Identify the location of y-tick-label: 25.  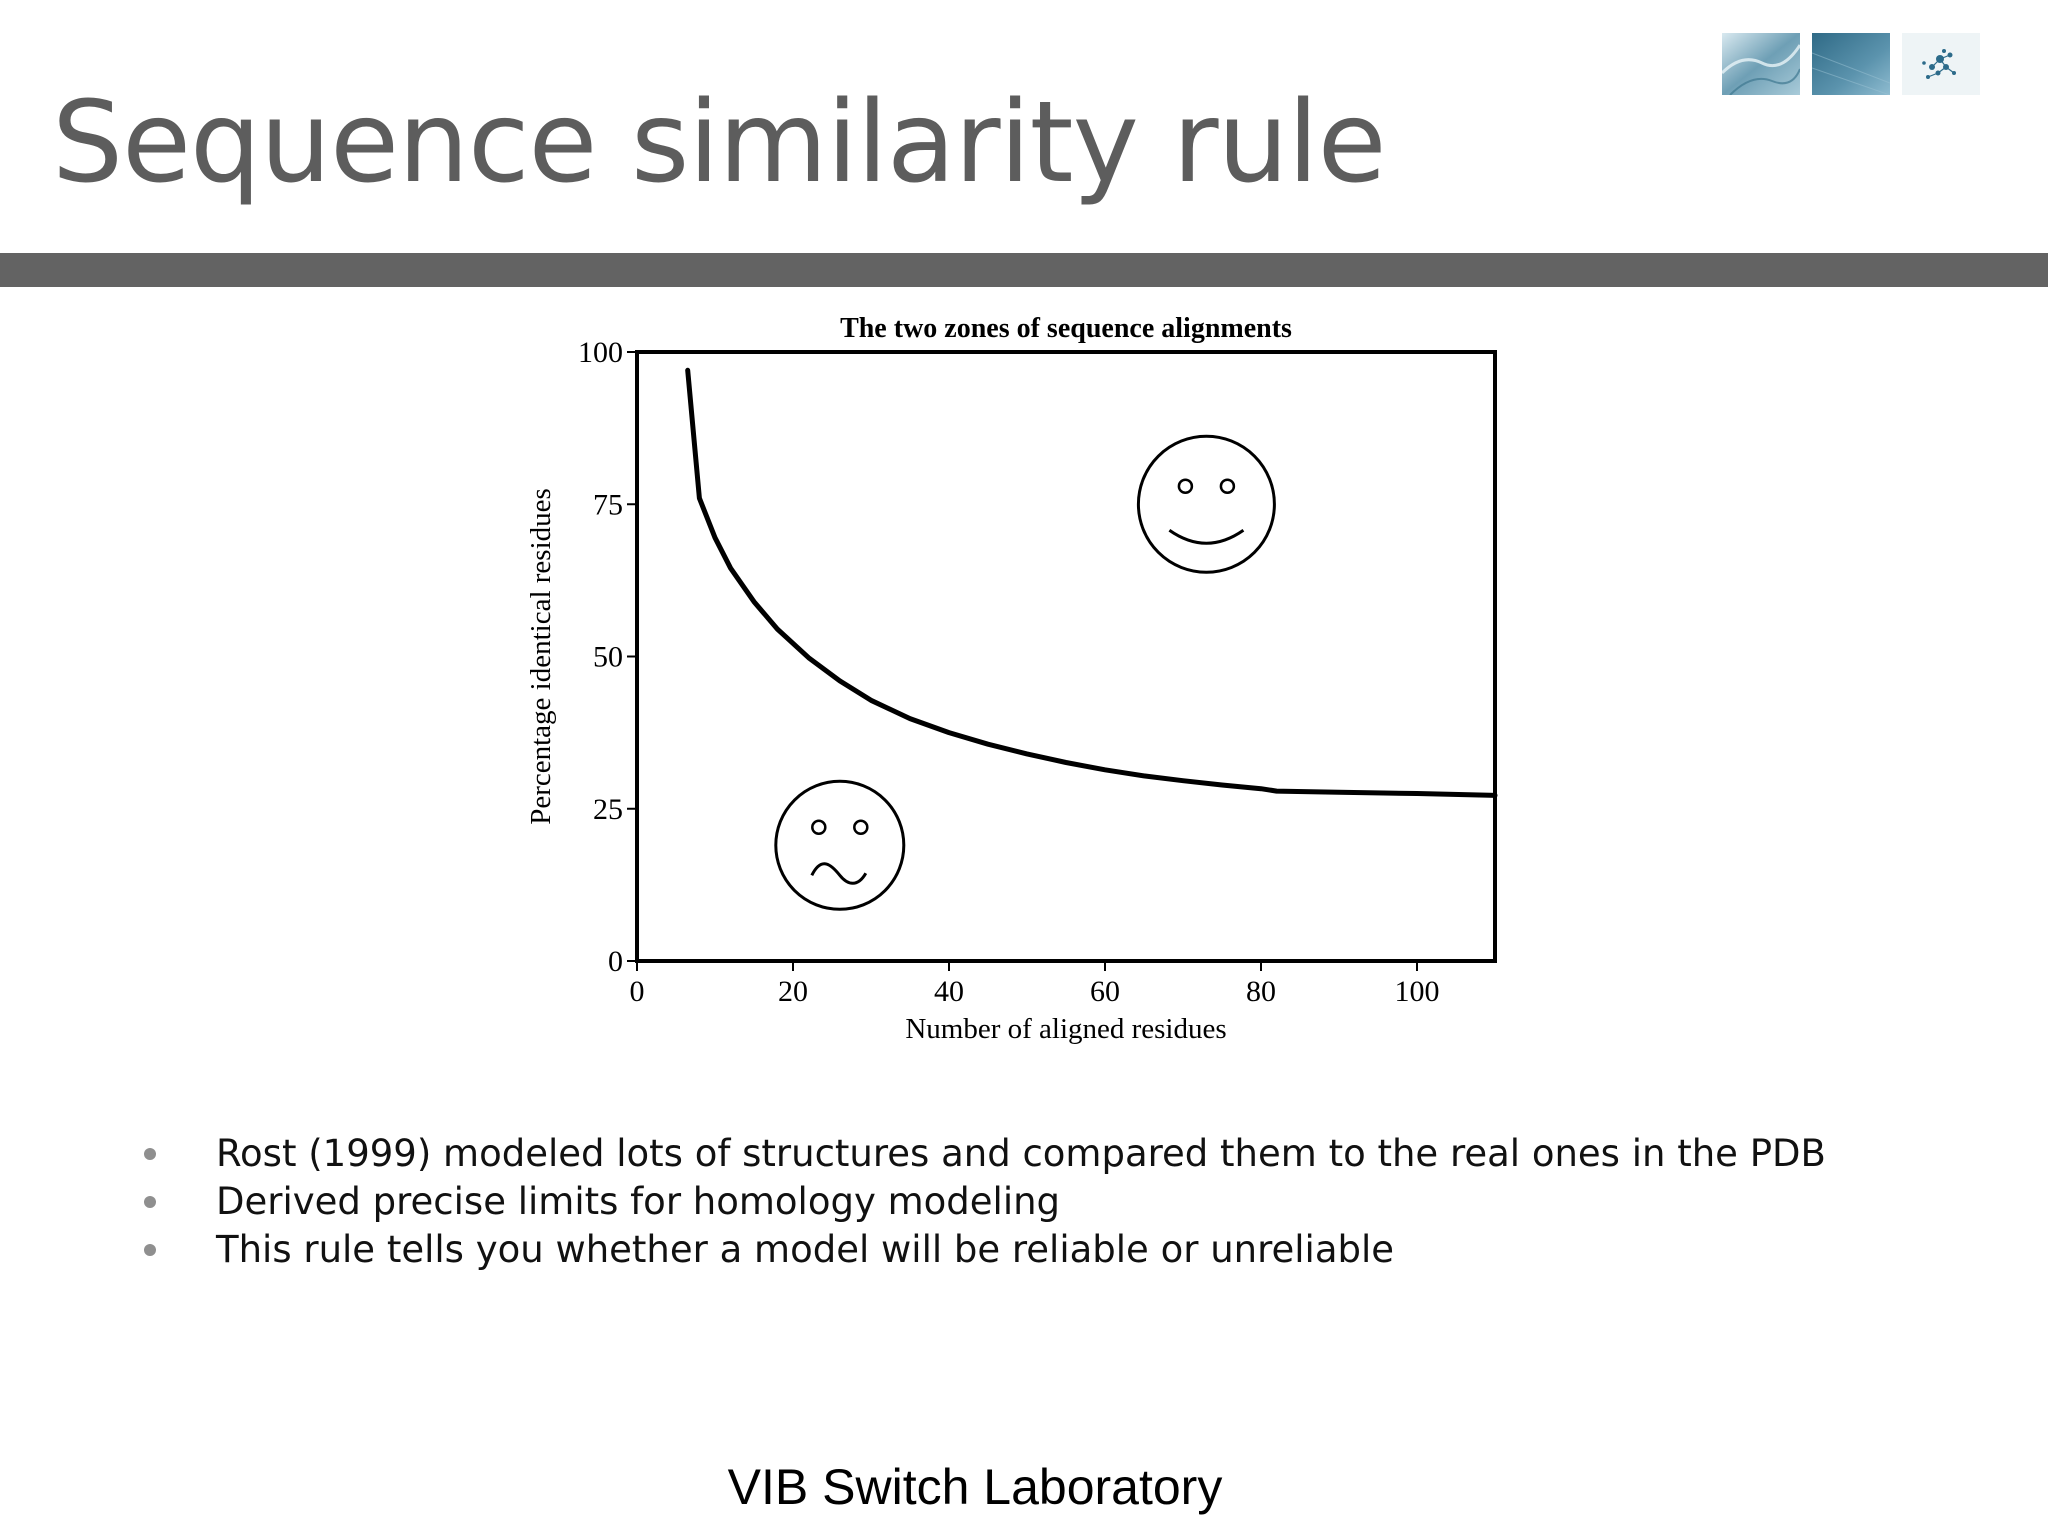
(608, 809).